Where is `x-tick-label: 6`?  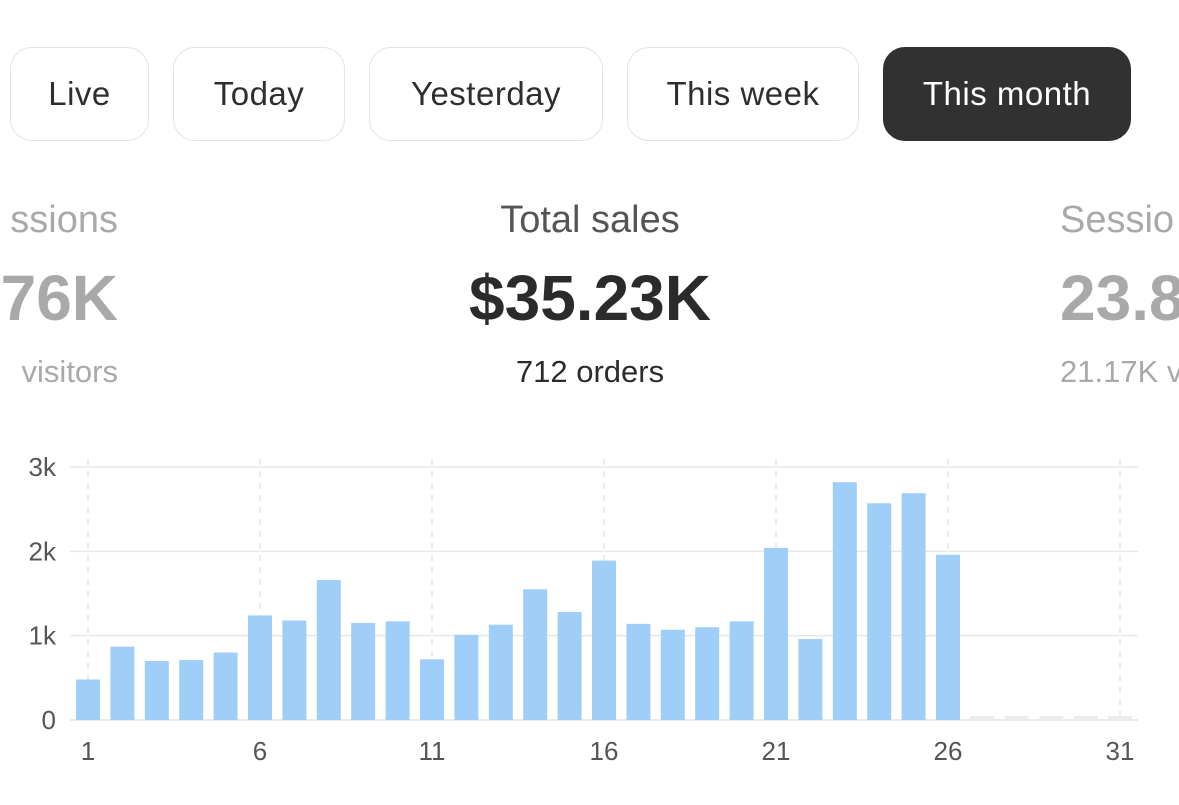
x-tick-label: 6 is located at coordinates (260, 751).